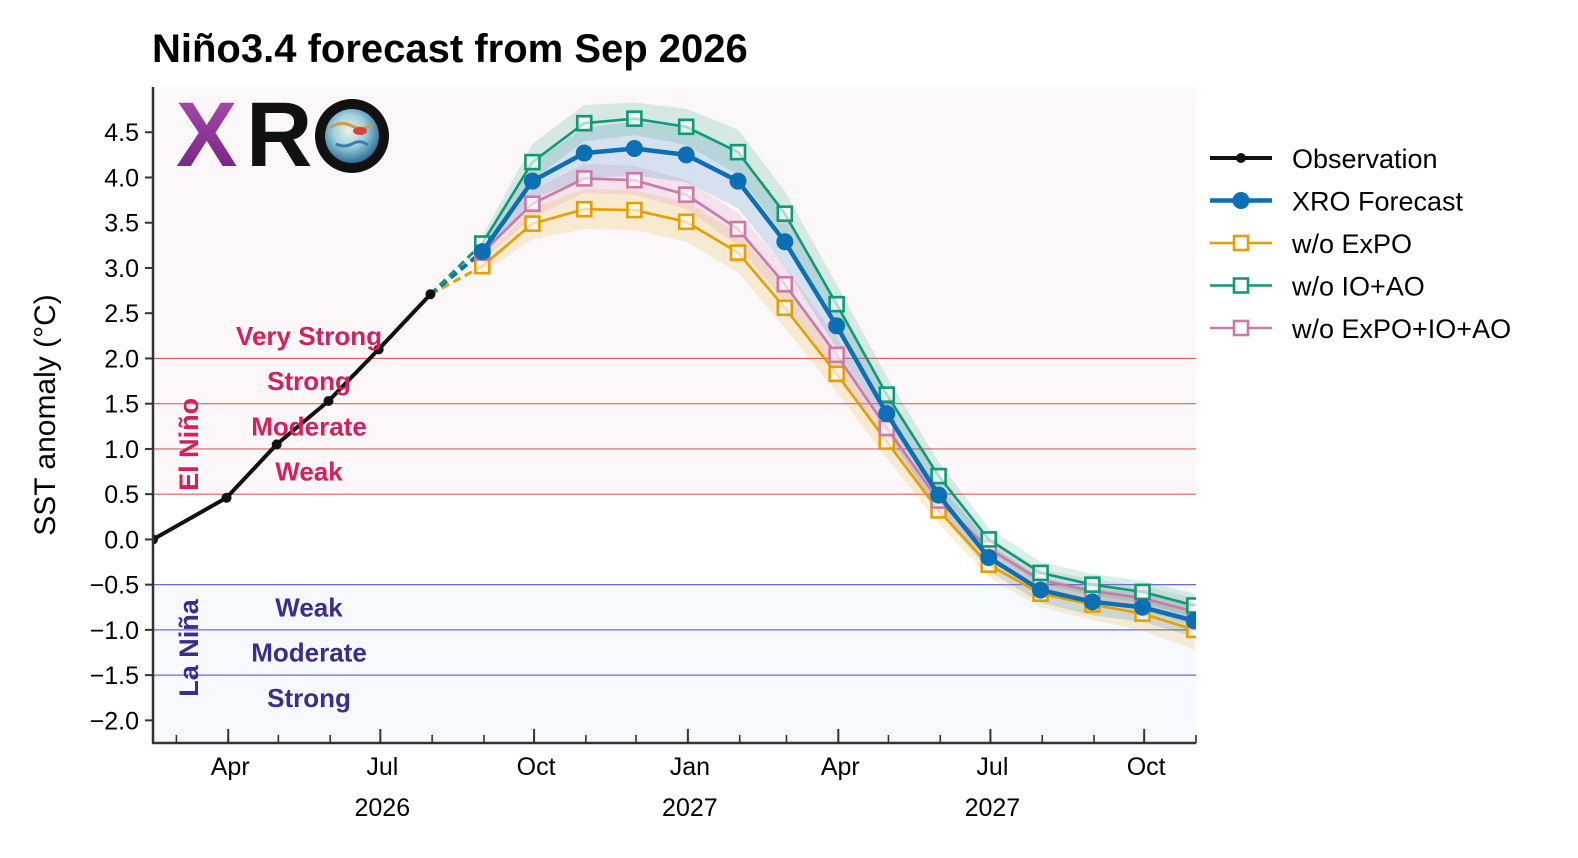 The width and height of the screenshot is (1578, 858). I want to click on el-nino-side-label: El Niño, so click(189, 444).